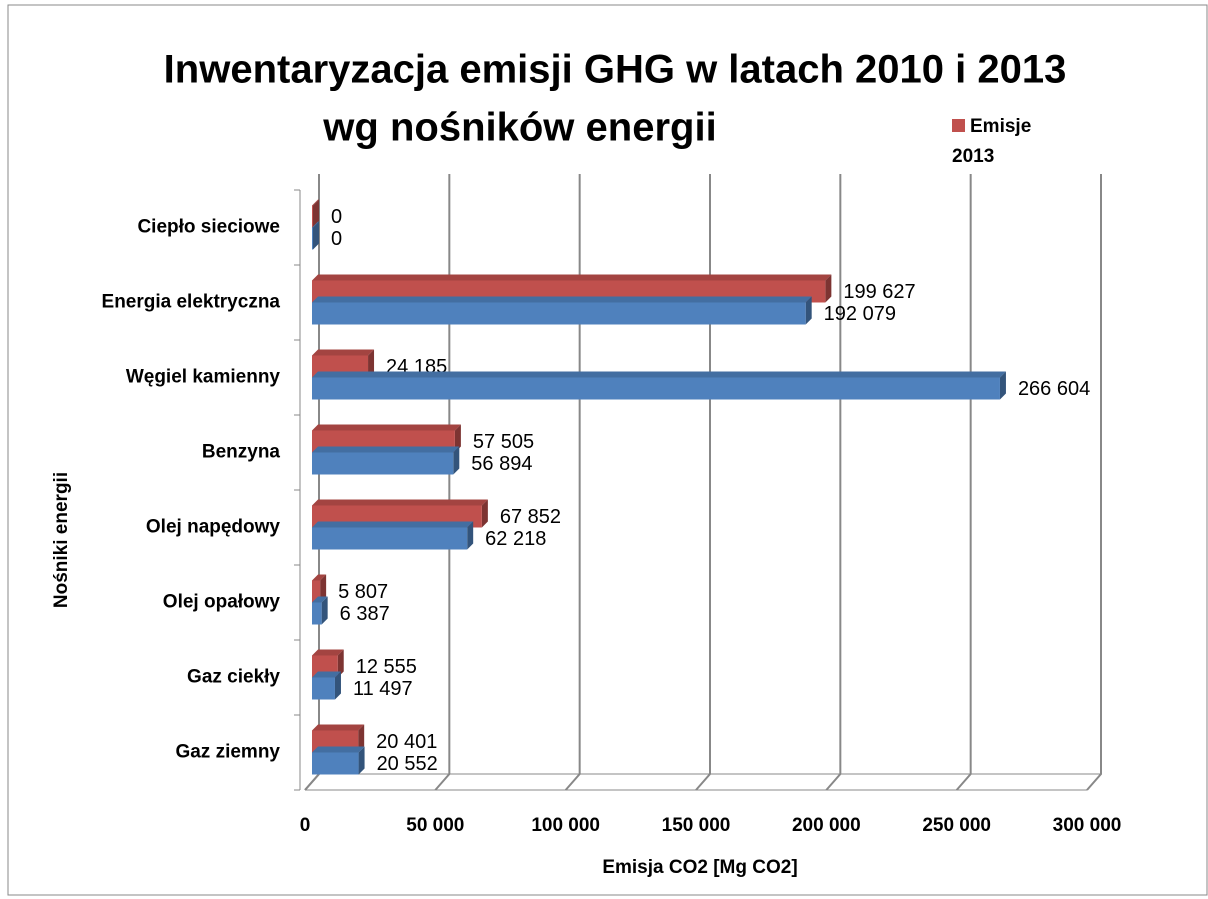 The width and height of the screenshot is (1208, 899). What do you see at coordinates (227, 752) in the screenshot?
I see `y-tick-label: Gaz ziemny` at bounding box center [227, 752].